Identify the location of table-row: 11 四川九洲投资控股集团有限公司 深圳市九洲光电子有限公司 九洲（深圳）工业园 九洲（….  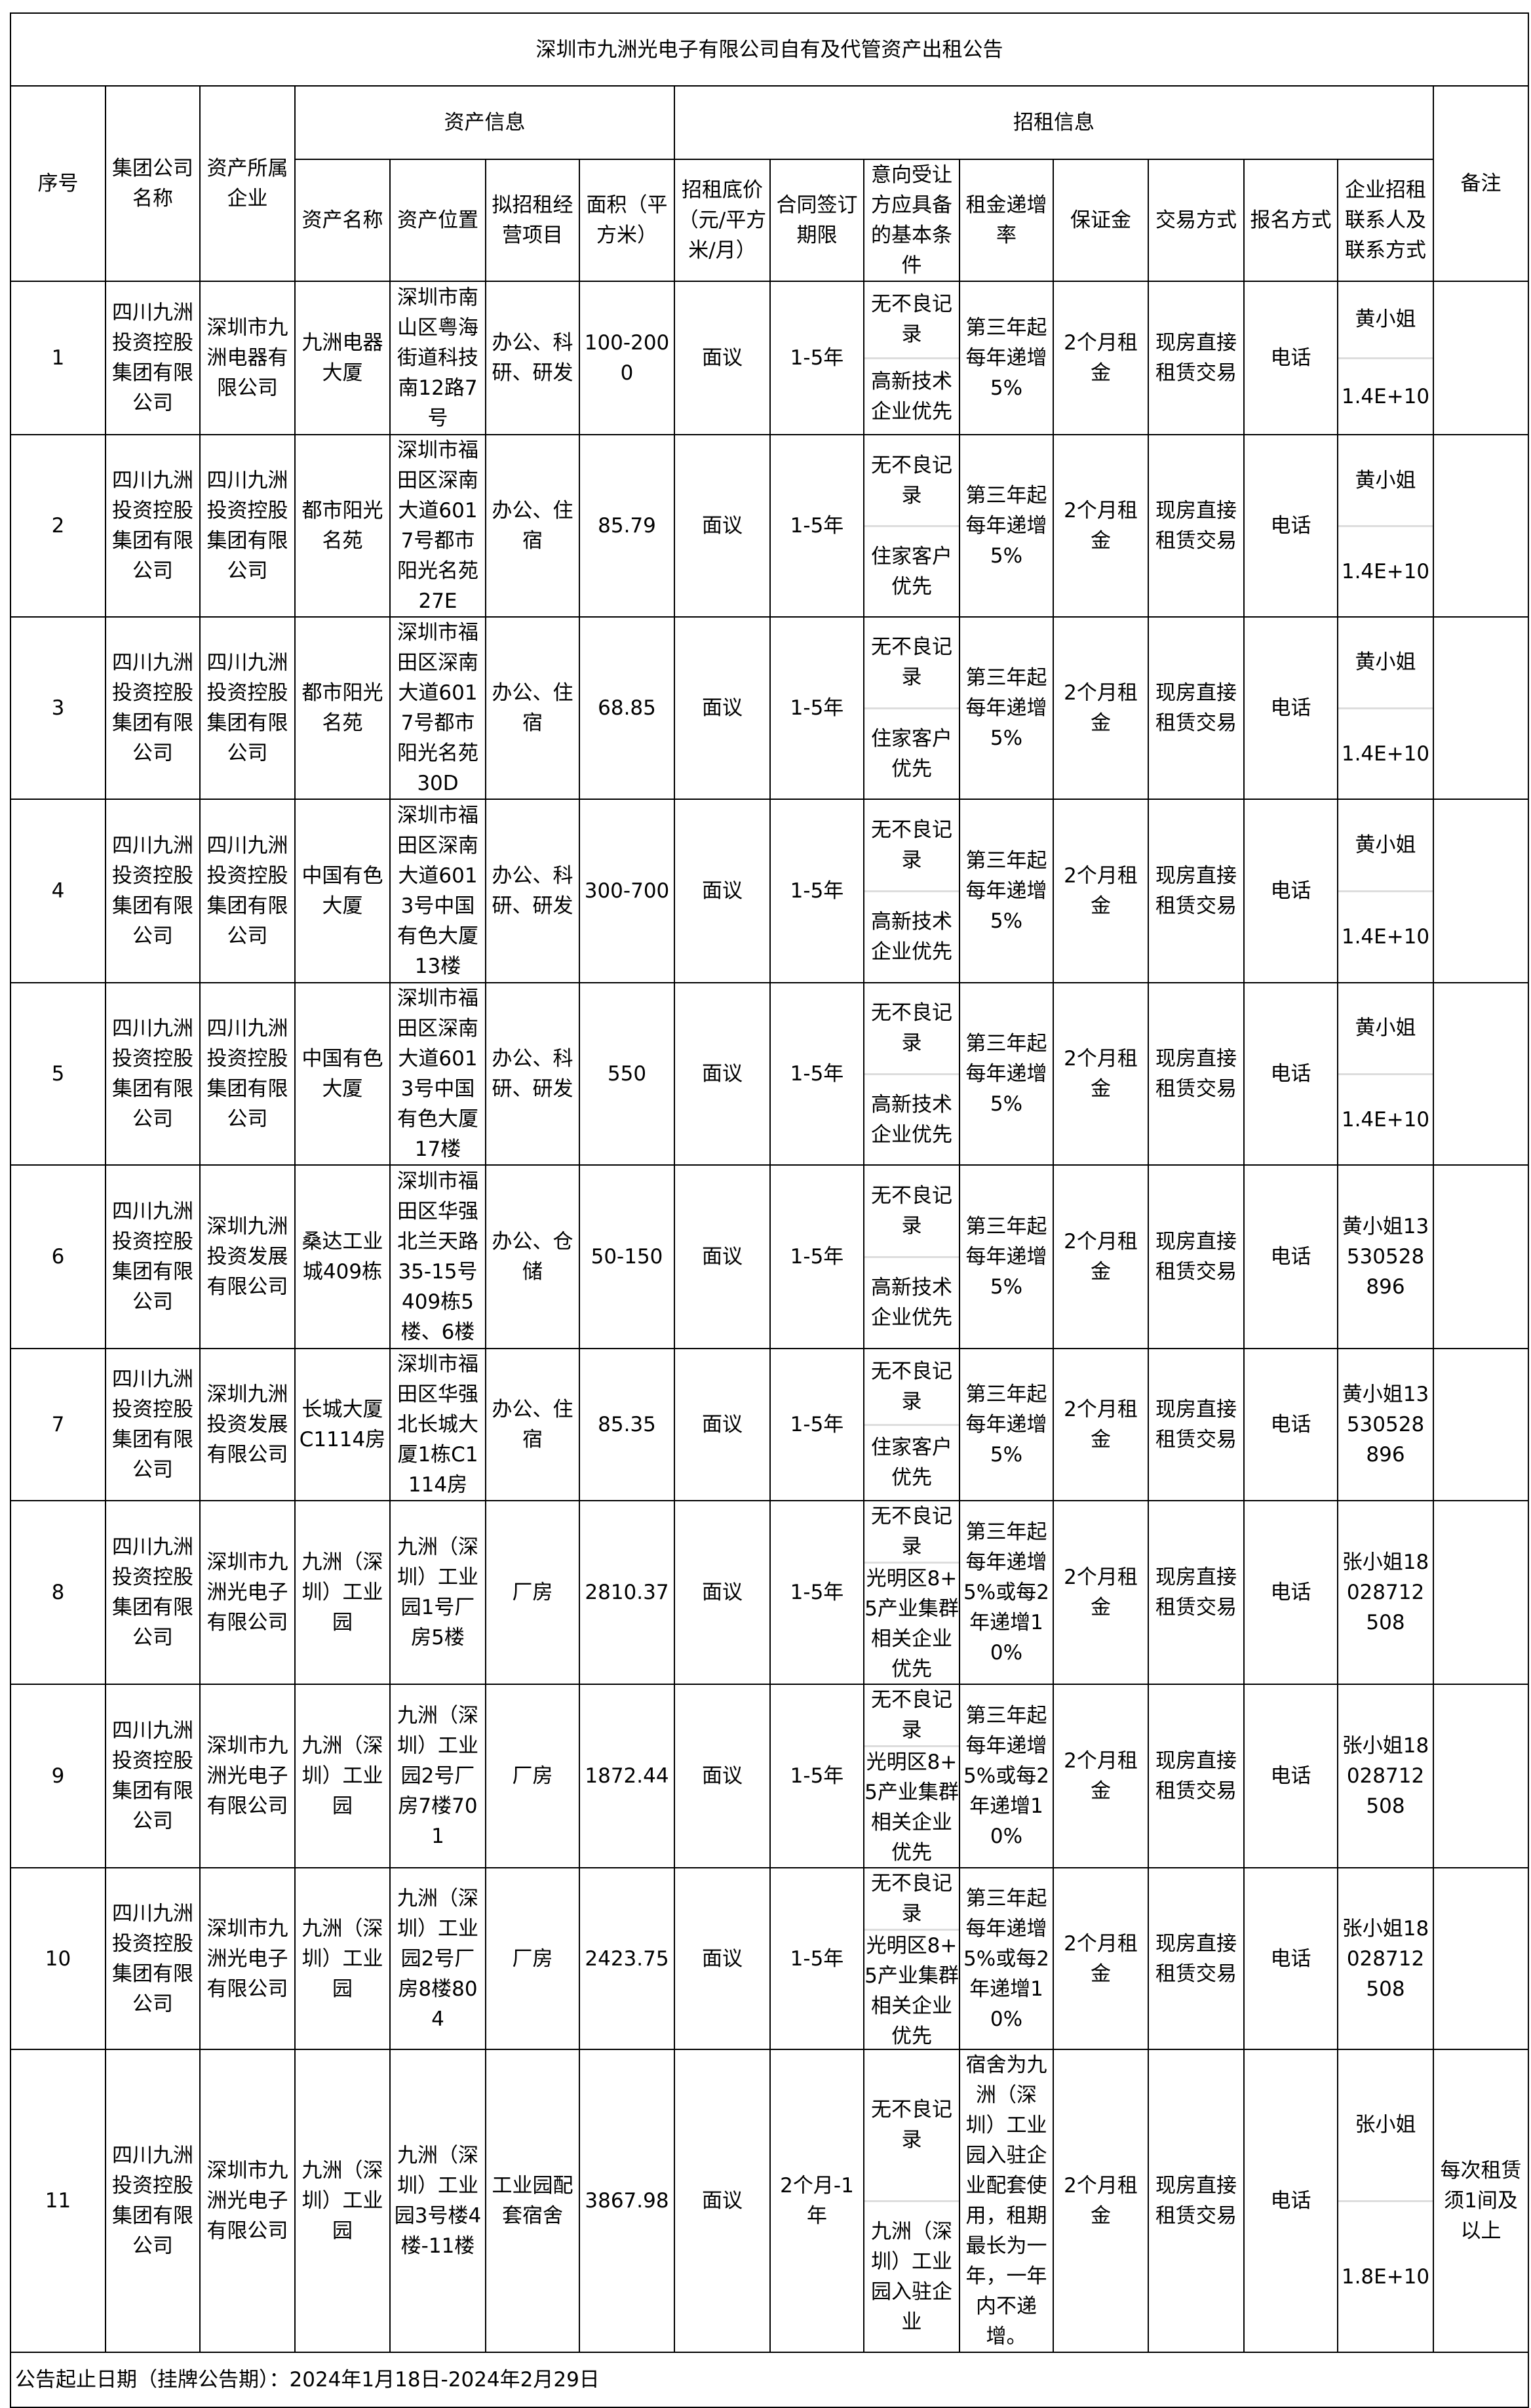
(769, 2201).